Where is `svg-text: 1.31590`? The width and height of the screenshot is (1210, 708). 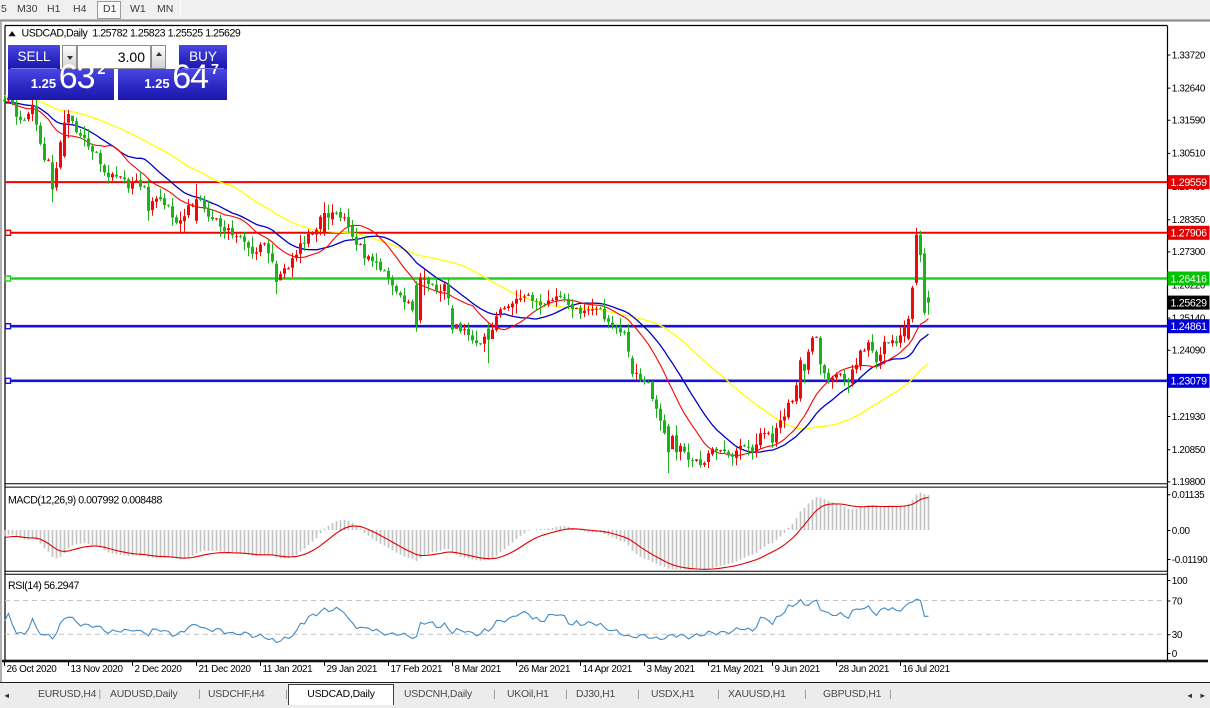
svg-text: 1.31590 is located at coordinates (1189, 121).